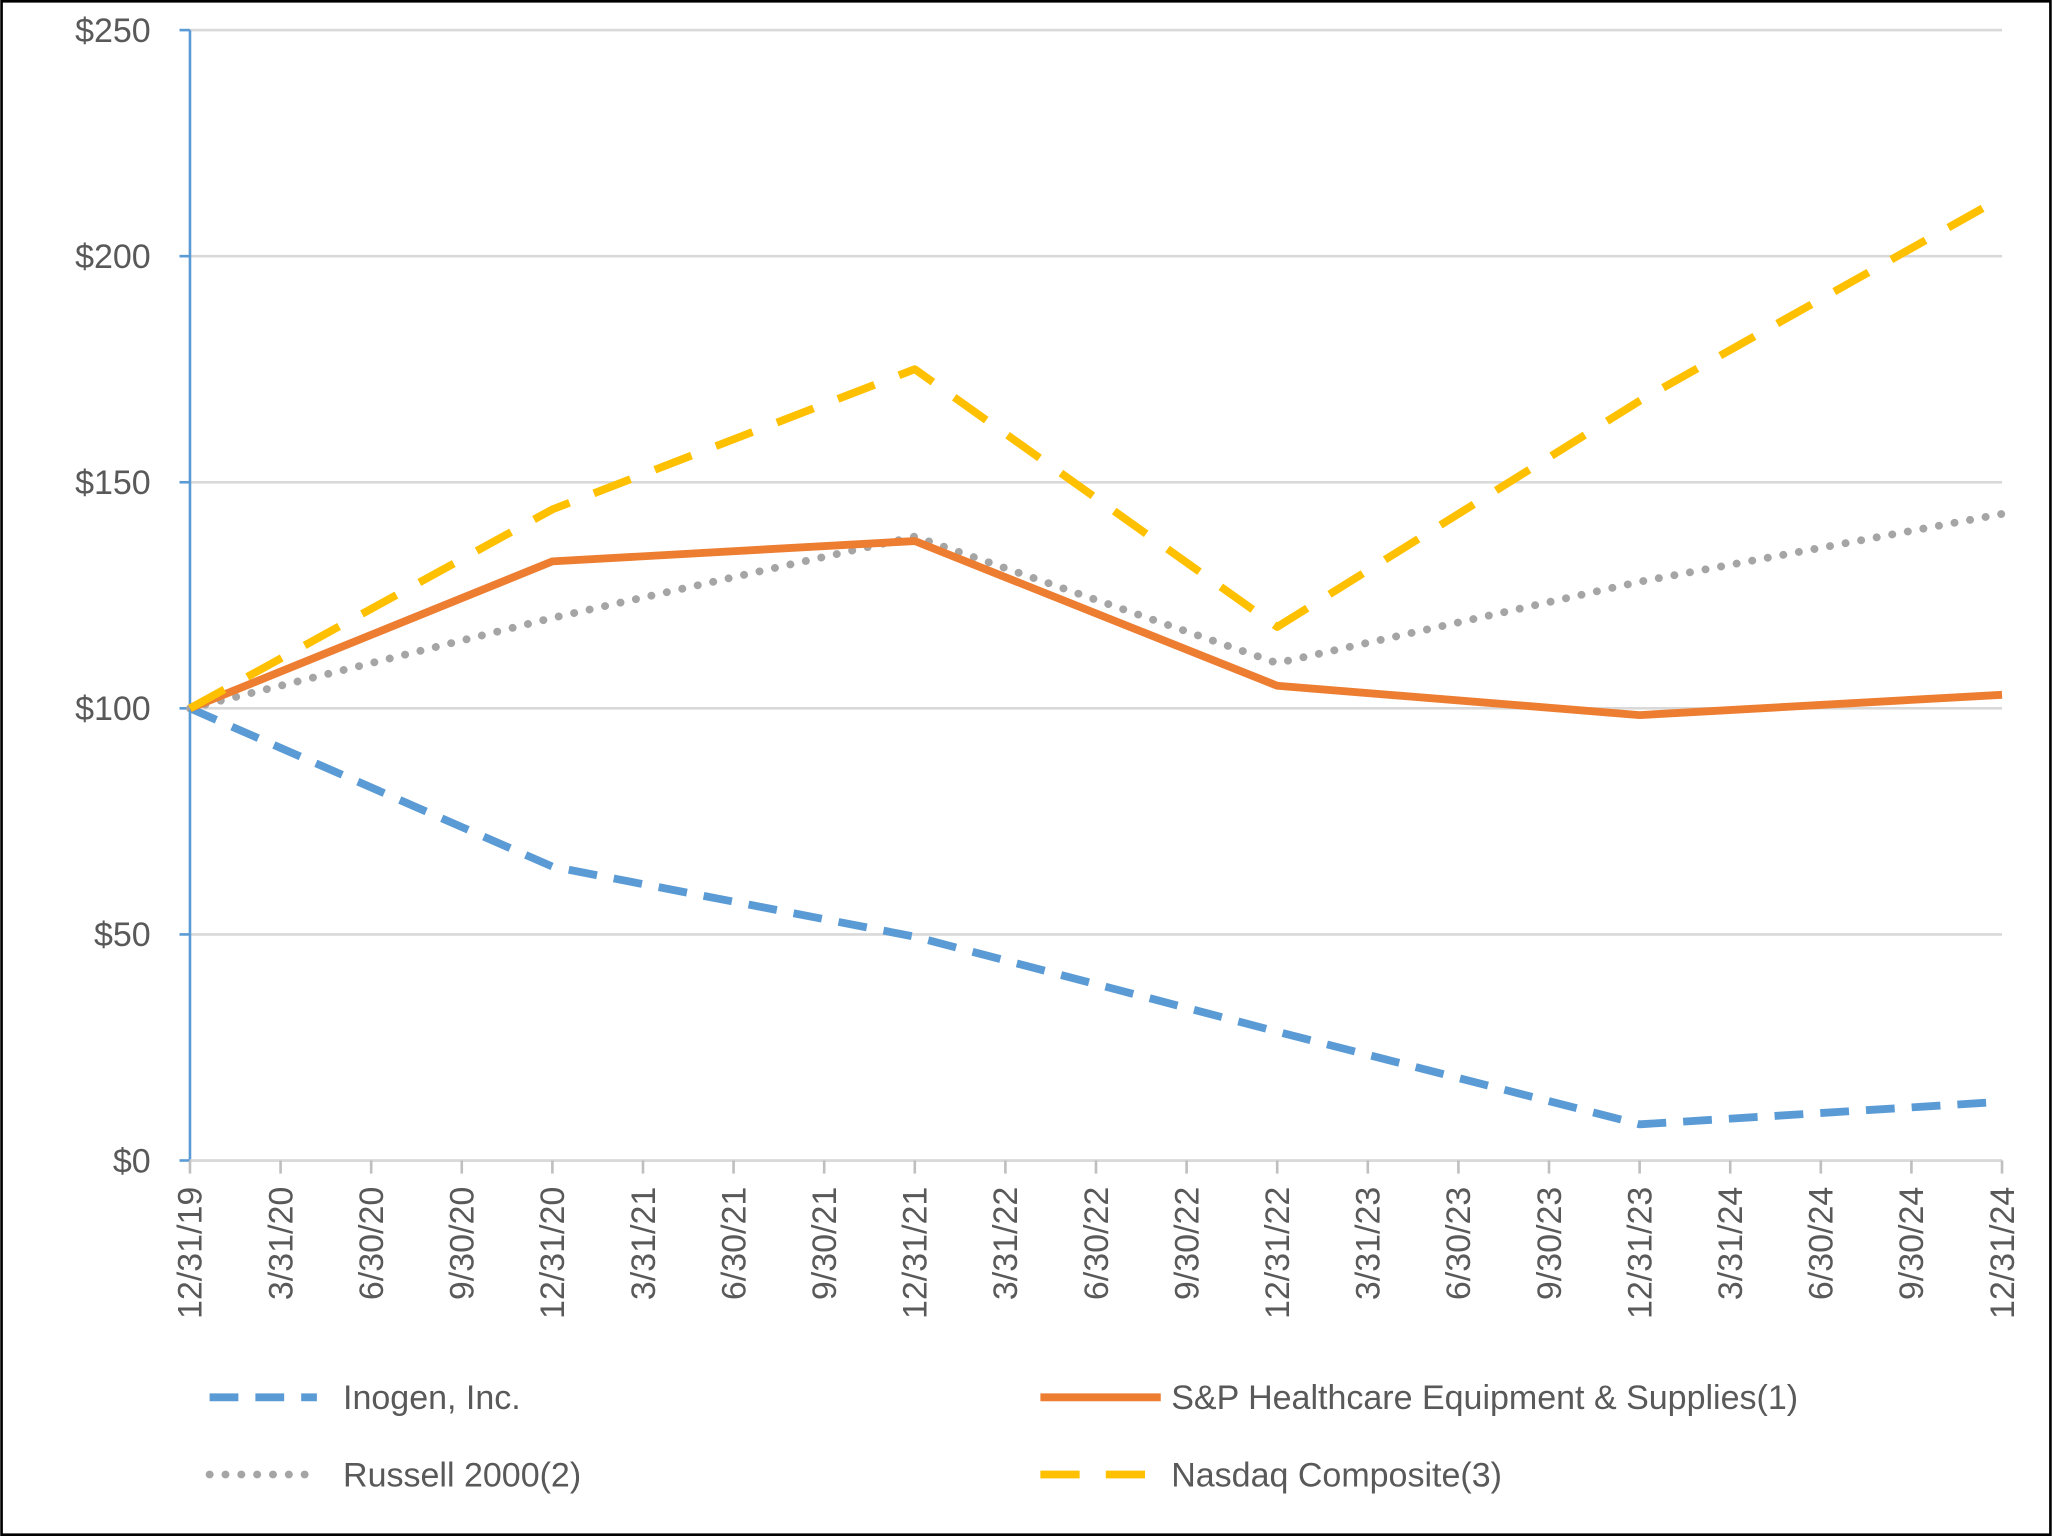 The height and width of the screenshot is (1536, 2052). I want to click on x-tick-label: 9/30/24, so click(1912, 1243).